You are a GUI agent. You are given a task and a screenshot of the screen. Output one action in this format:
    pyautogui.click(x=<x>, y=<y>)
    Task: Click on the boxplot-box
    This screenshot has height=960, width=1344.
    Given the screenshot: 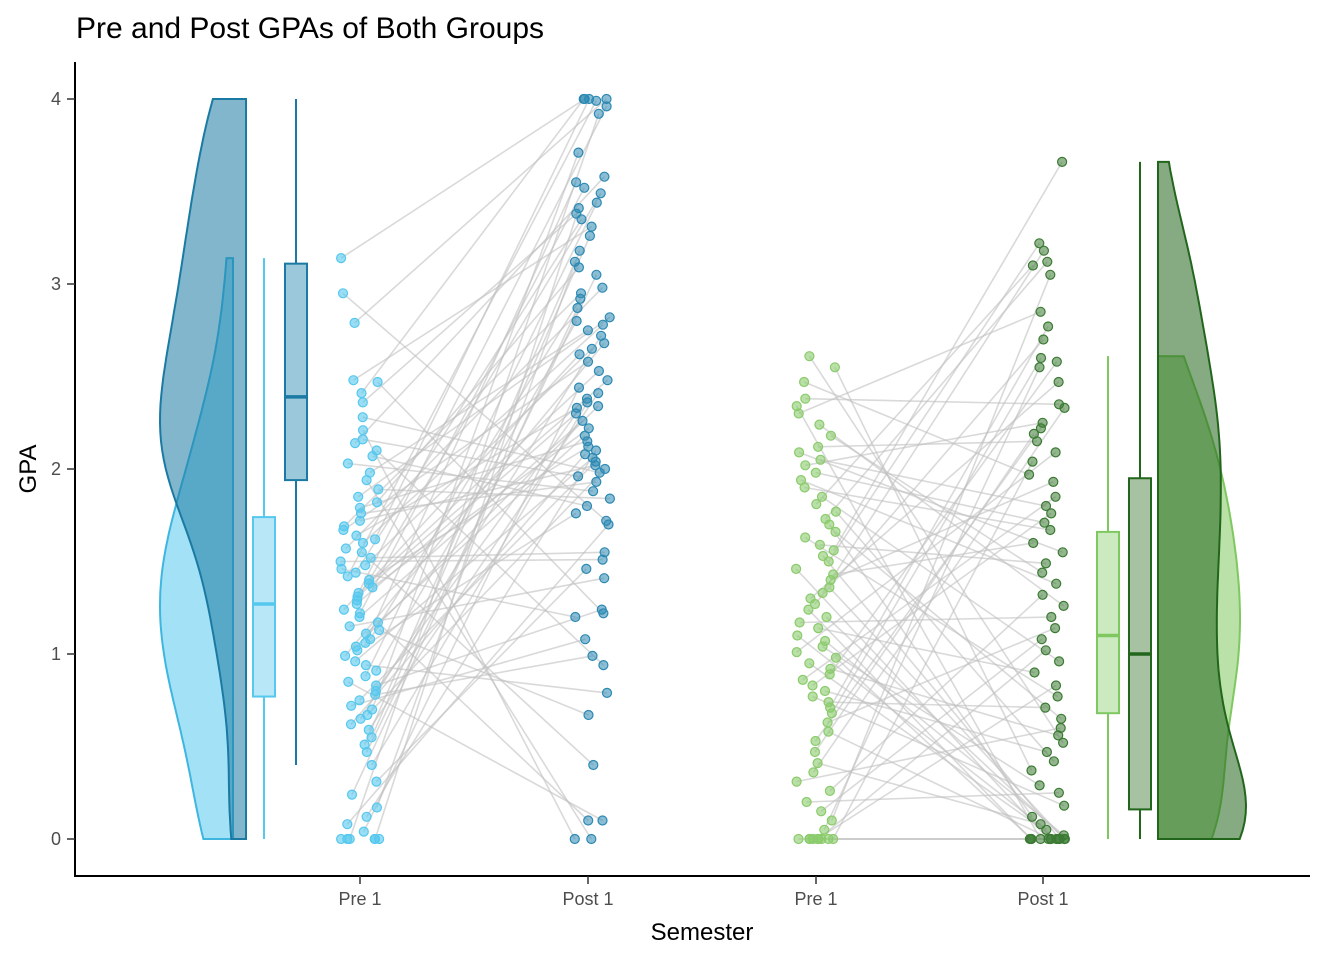 What is the action you would take?
    pyautogui.click(x=1108, y=622)
    